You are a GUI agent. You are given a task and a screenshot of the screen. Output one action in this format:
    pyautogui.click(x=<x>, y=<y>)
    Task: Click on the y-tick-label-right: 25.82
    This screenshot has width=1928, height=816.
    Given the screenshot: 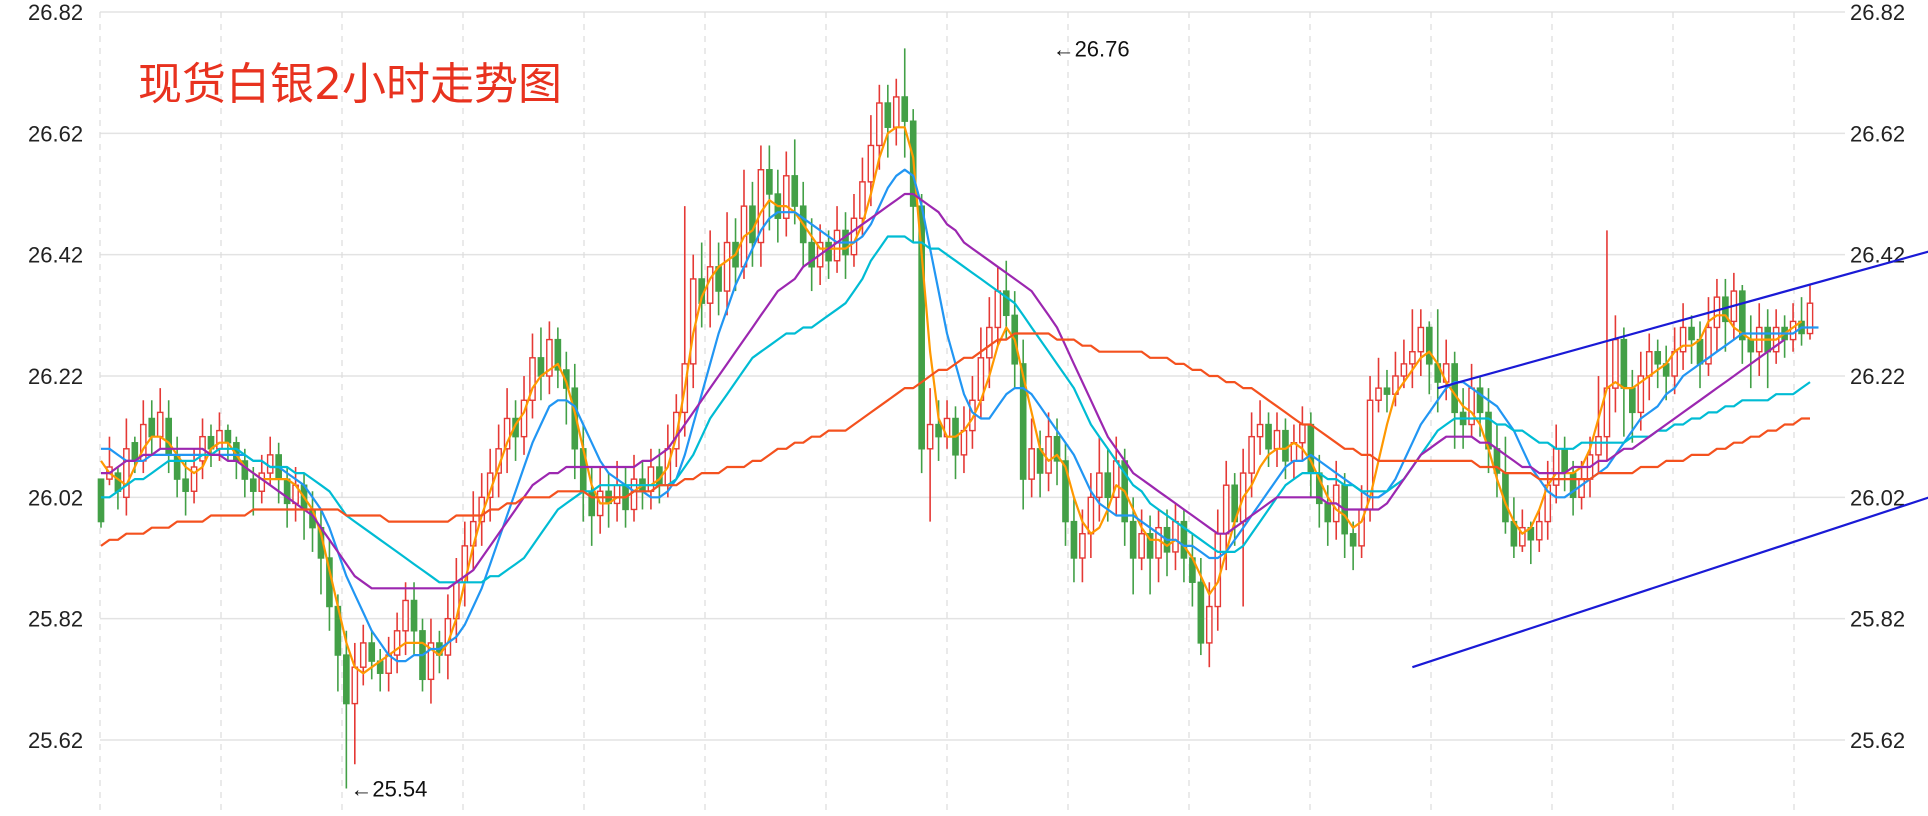 What is the action you would take?
    pyautogui.click(x=1877, y=619)
    